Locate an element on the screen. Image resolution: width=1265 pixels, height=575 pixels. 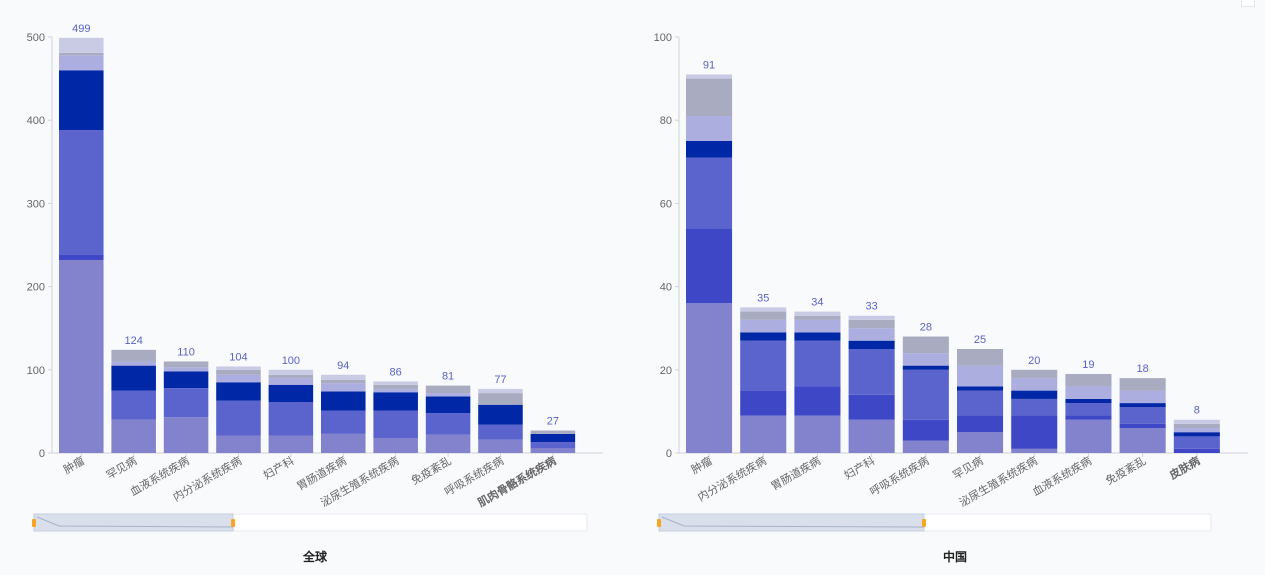
data-zoom-slider is located at coordinates (310, 522).